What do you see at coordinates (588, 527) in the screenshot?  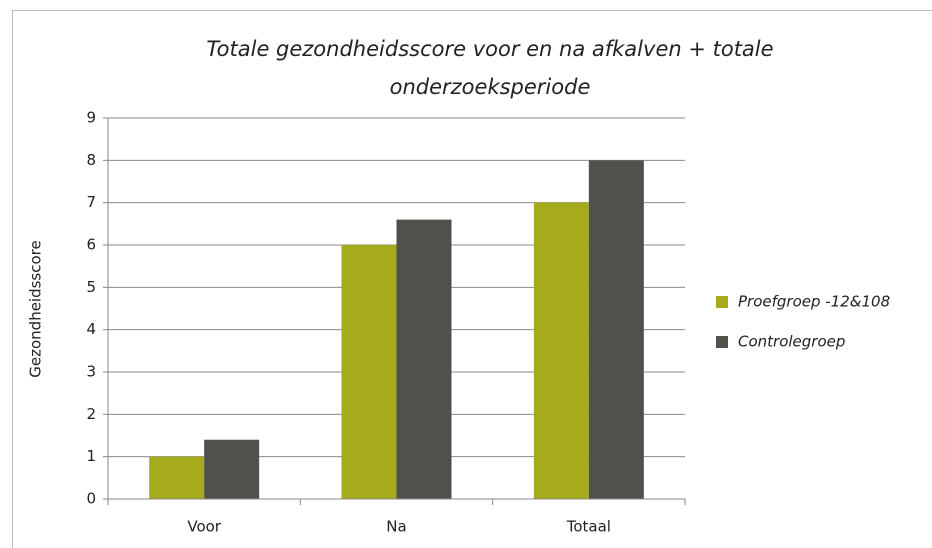 I see `x-tick-label: Totaal` at bounding box center [588, 527].